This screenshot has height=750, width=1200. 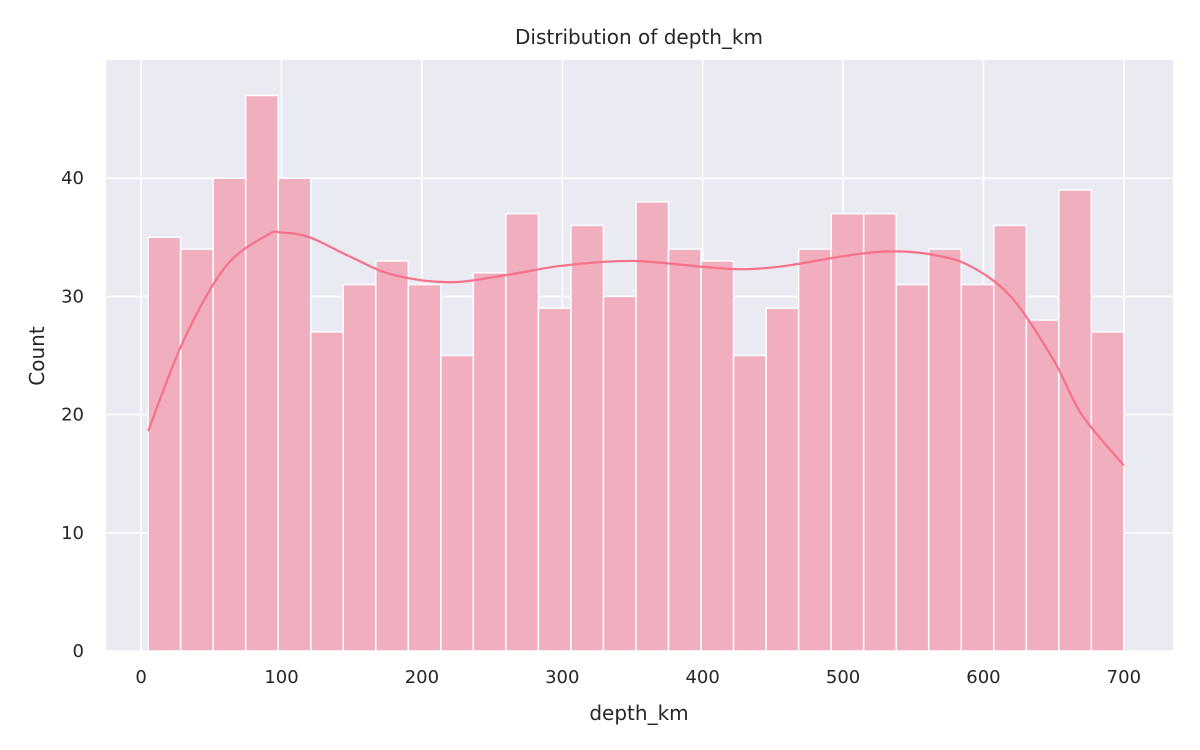 What do you see at coordinates (639, 37) in the screenshot?
I see `chart-title: Distribution of depth_km` at bounding box center [639, 37].